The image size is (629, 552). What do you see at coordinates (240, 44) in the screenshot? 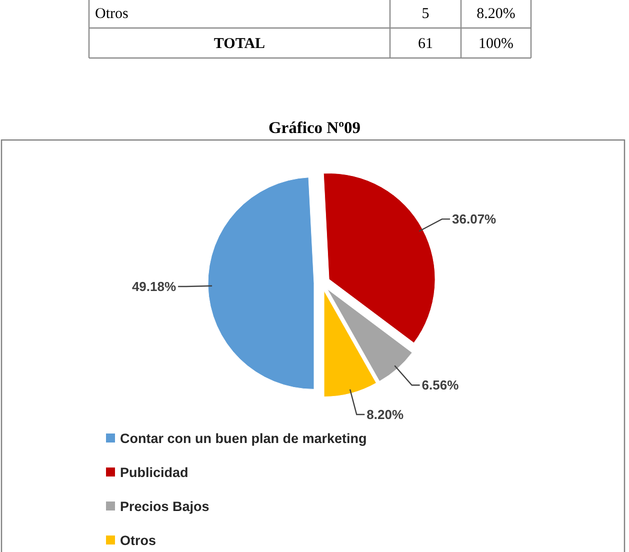
I see `text: TOTAL` at bounding box center [240, 44].